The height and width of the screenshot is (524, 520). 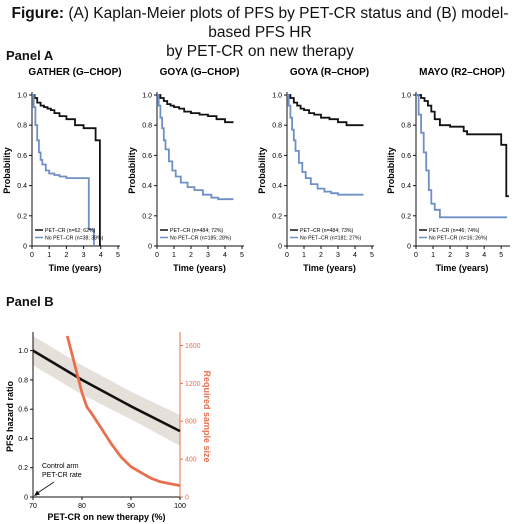 What do you see at coordinates (180, 506) in the screenshot?
I see `x-tick-label: 100` at bounding box center [180, 506].